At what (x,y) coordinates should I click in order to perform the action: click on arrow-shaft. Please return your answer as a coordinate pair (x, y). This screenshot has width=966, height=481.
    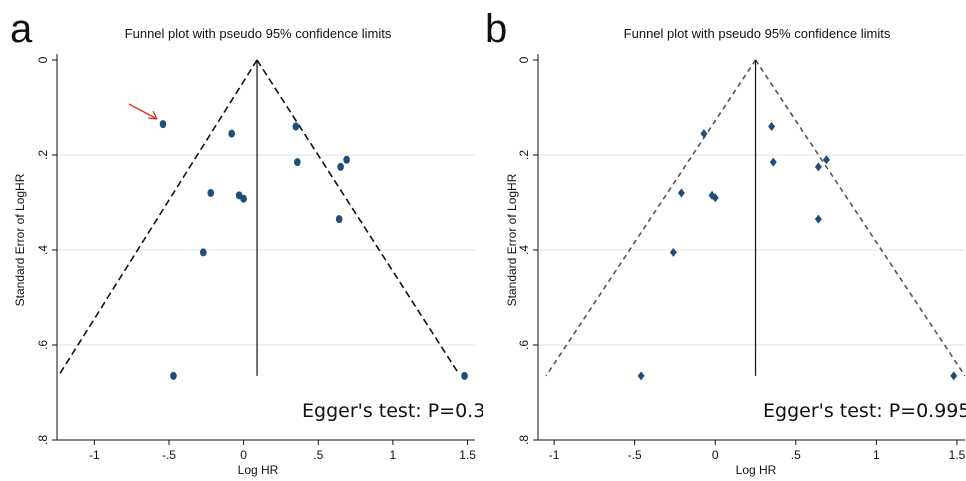
    Looking at the image, I should click on (143, 111).